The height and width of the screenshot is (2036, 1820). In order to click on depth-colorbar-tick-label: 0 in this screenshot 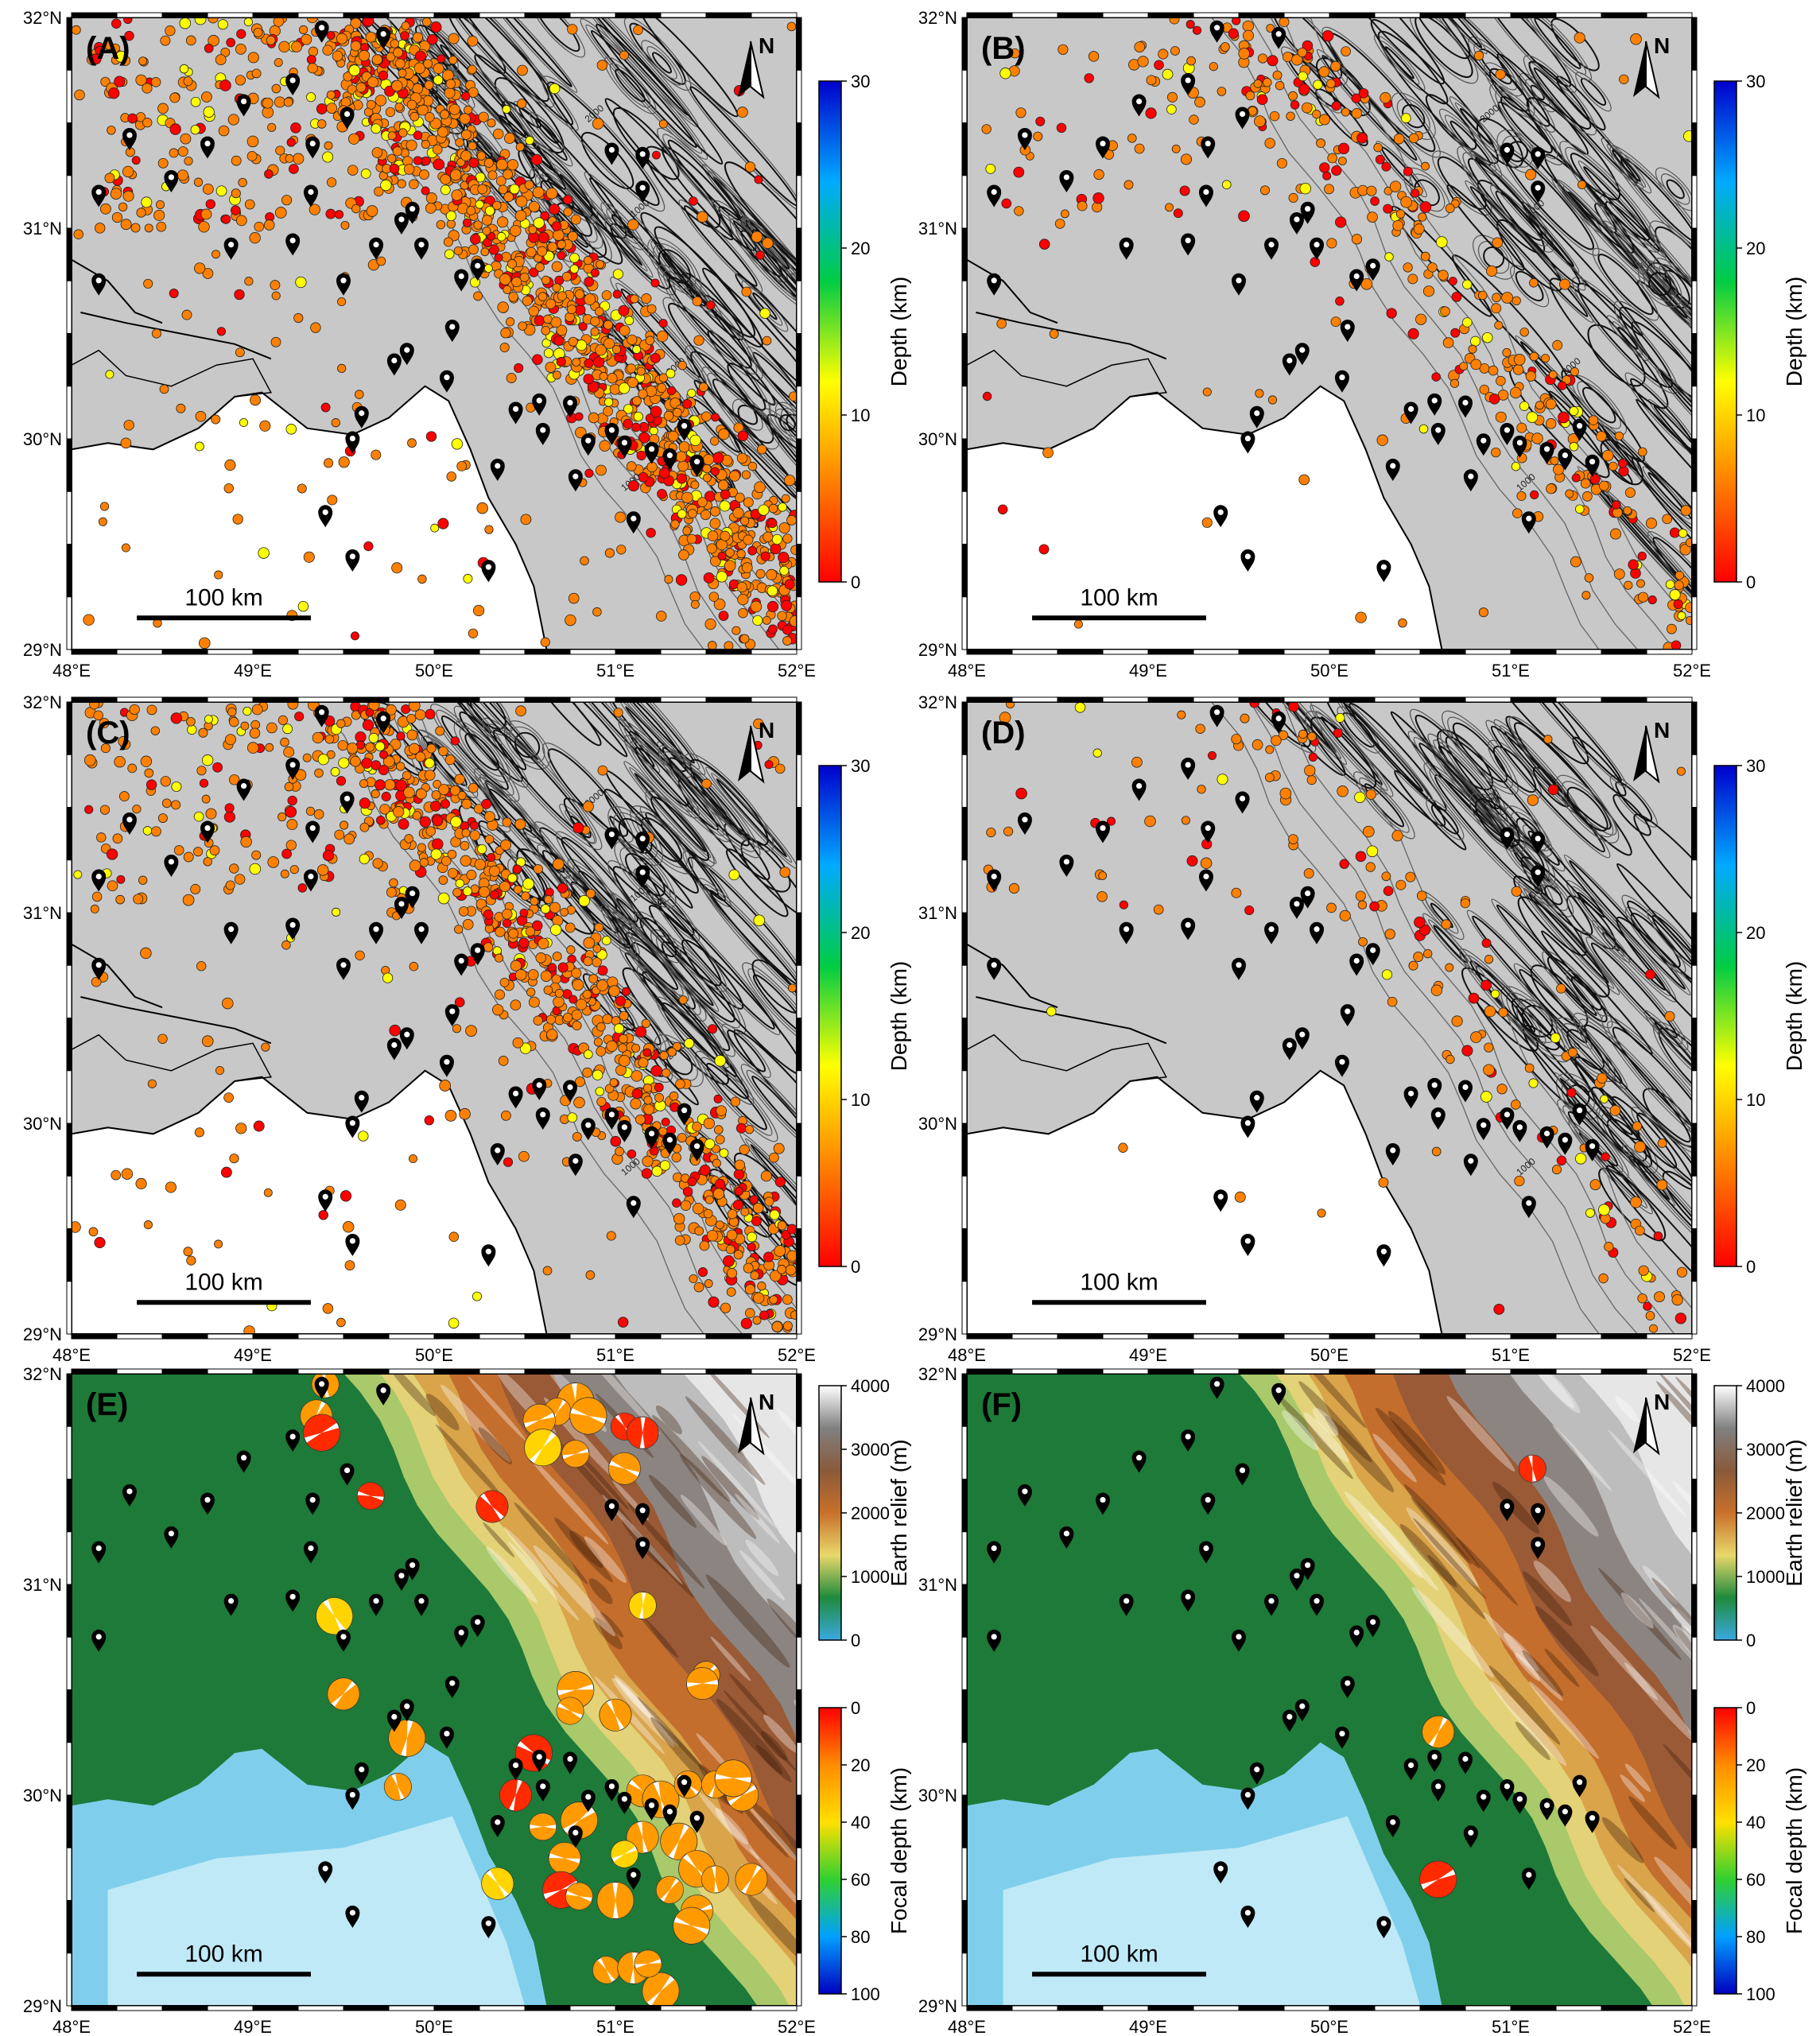, I will do `click(1751, 1267)`.